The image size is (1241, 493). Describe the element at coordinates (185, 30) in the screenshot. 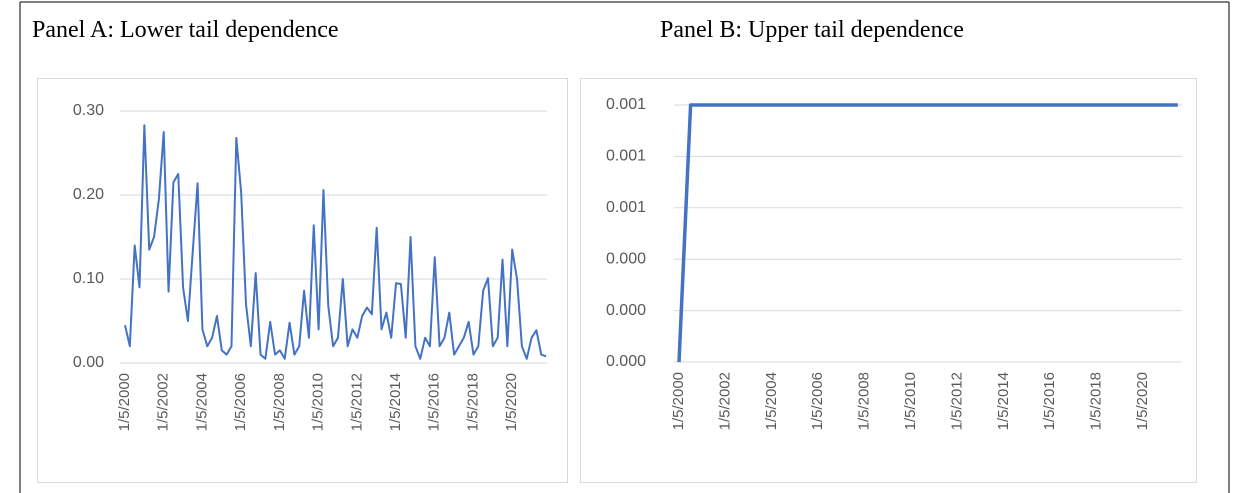

I see `panel-title: Panel A: Lower tail dependence` at that location.